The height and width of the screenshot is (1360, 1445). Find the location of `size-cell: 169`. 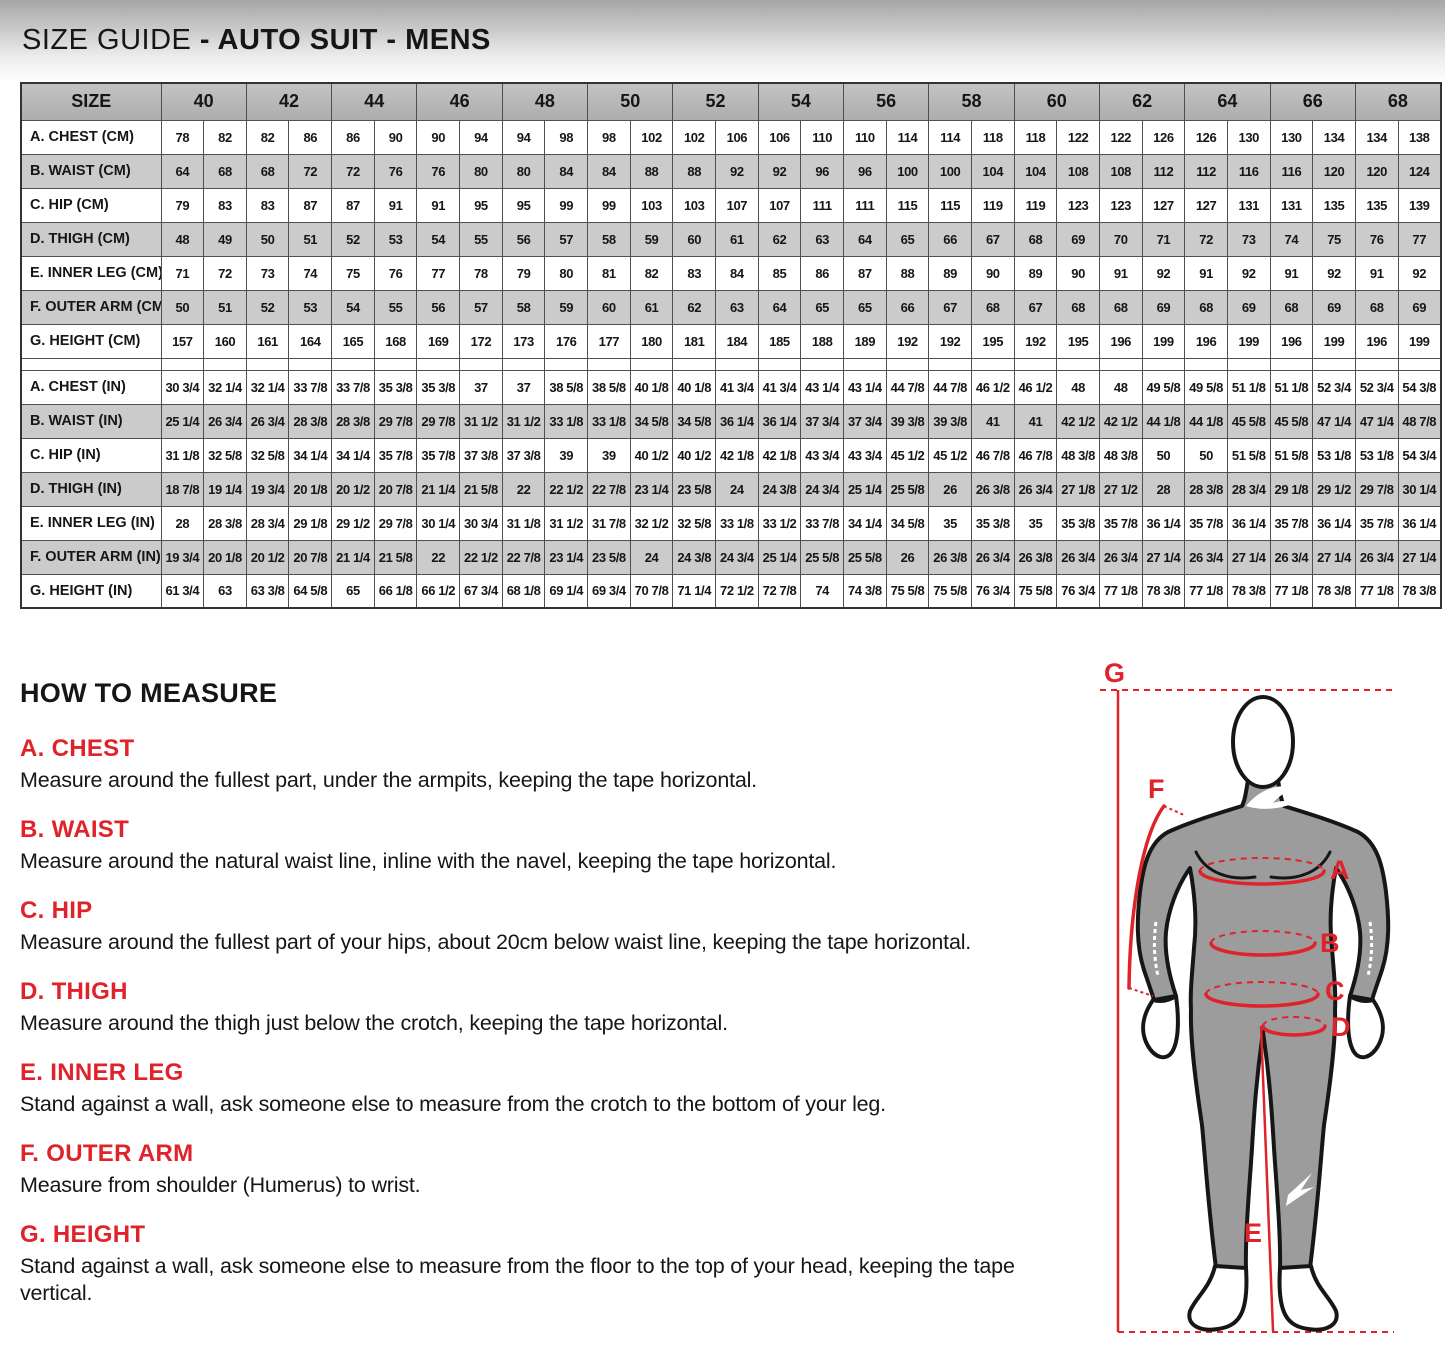

size-cell: 169 is located at coordinates (438, 341).